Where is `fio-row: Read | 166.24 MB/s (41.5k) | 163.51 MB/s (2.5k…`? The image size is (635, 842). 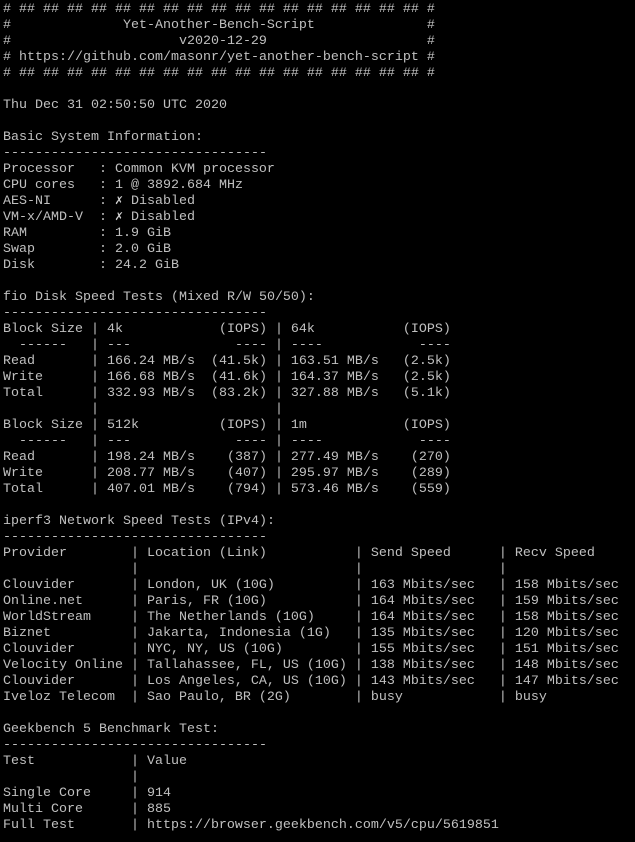 fio-row: Read | 166.24 MB/s (41.5k) | 163.51 MB/s (2.5k… is located at coordinates (319, 362).